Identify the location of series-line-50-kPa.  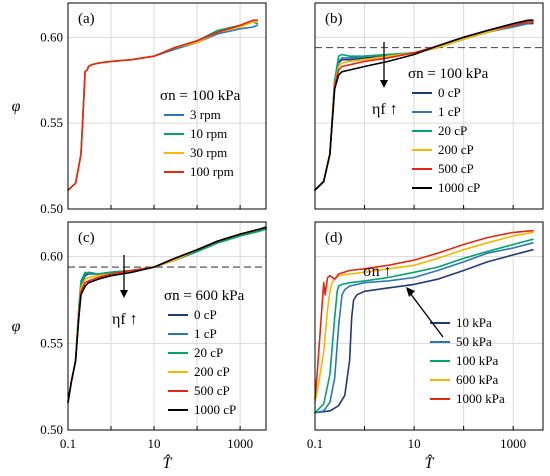
(424, 328).